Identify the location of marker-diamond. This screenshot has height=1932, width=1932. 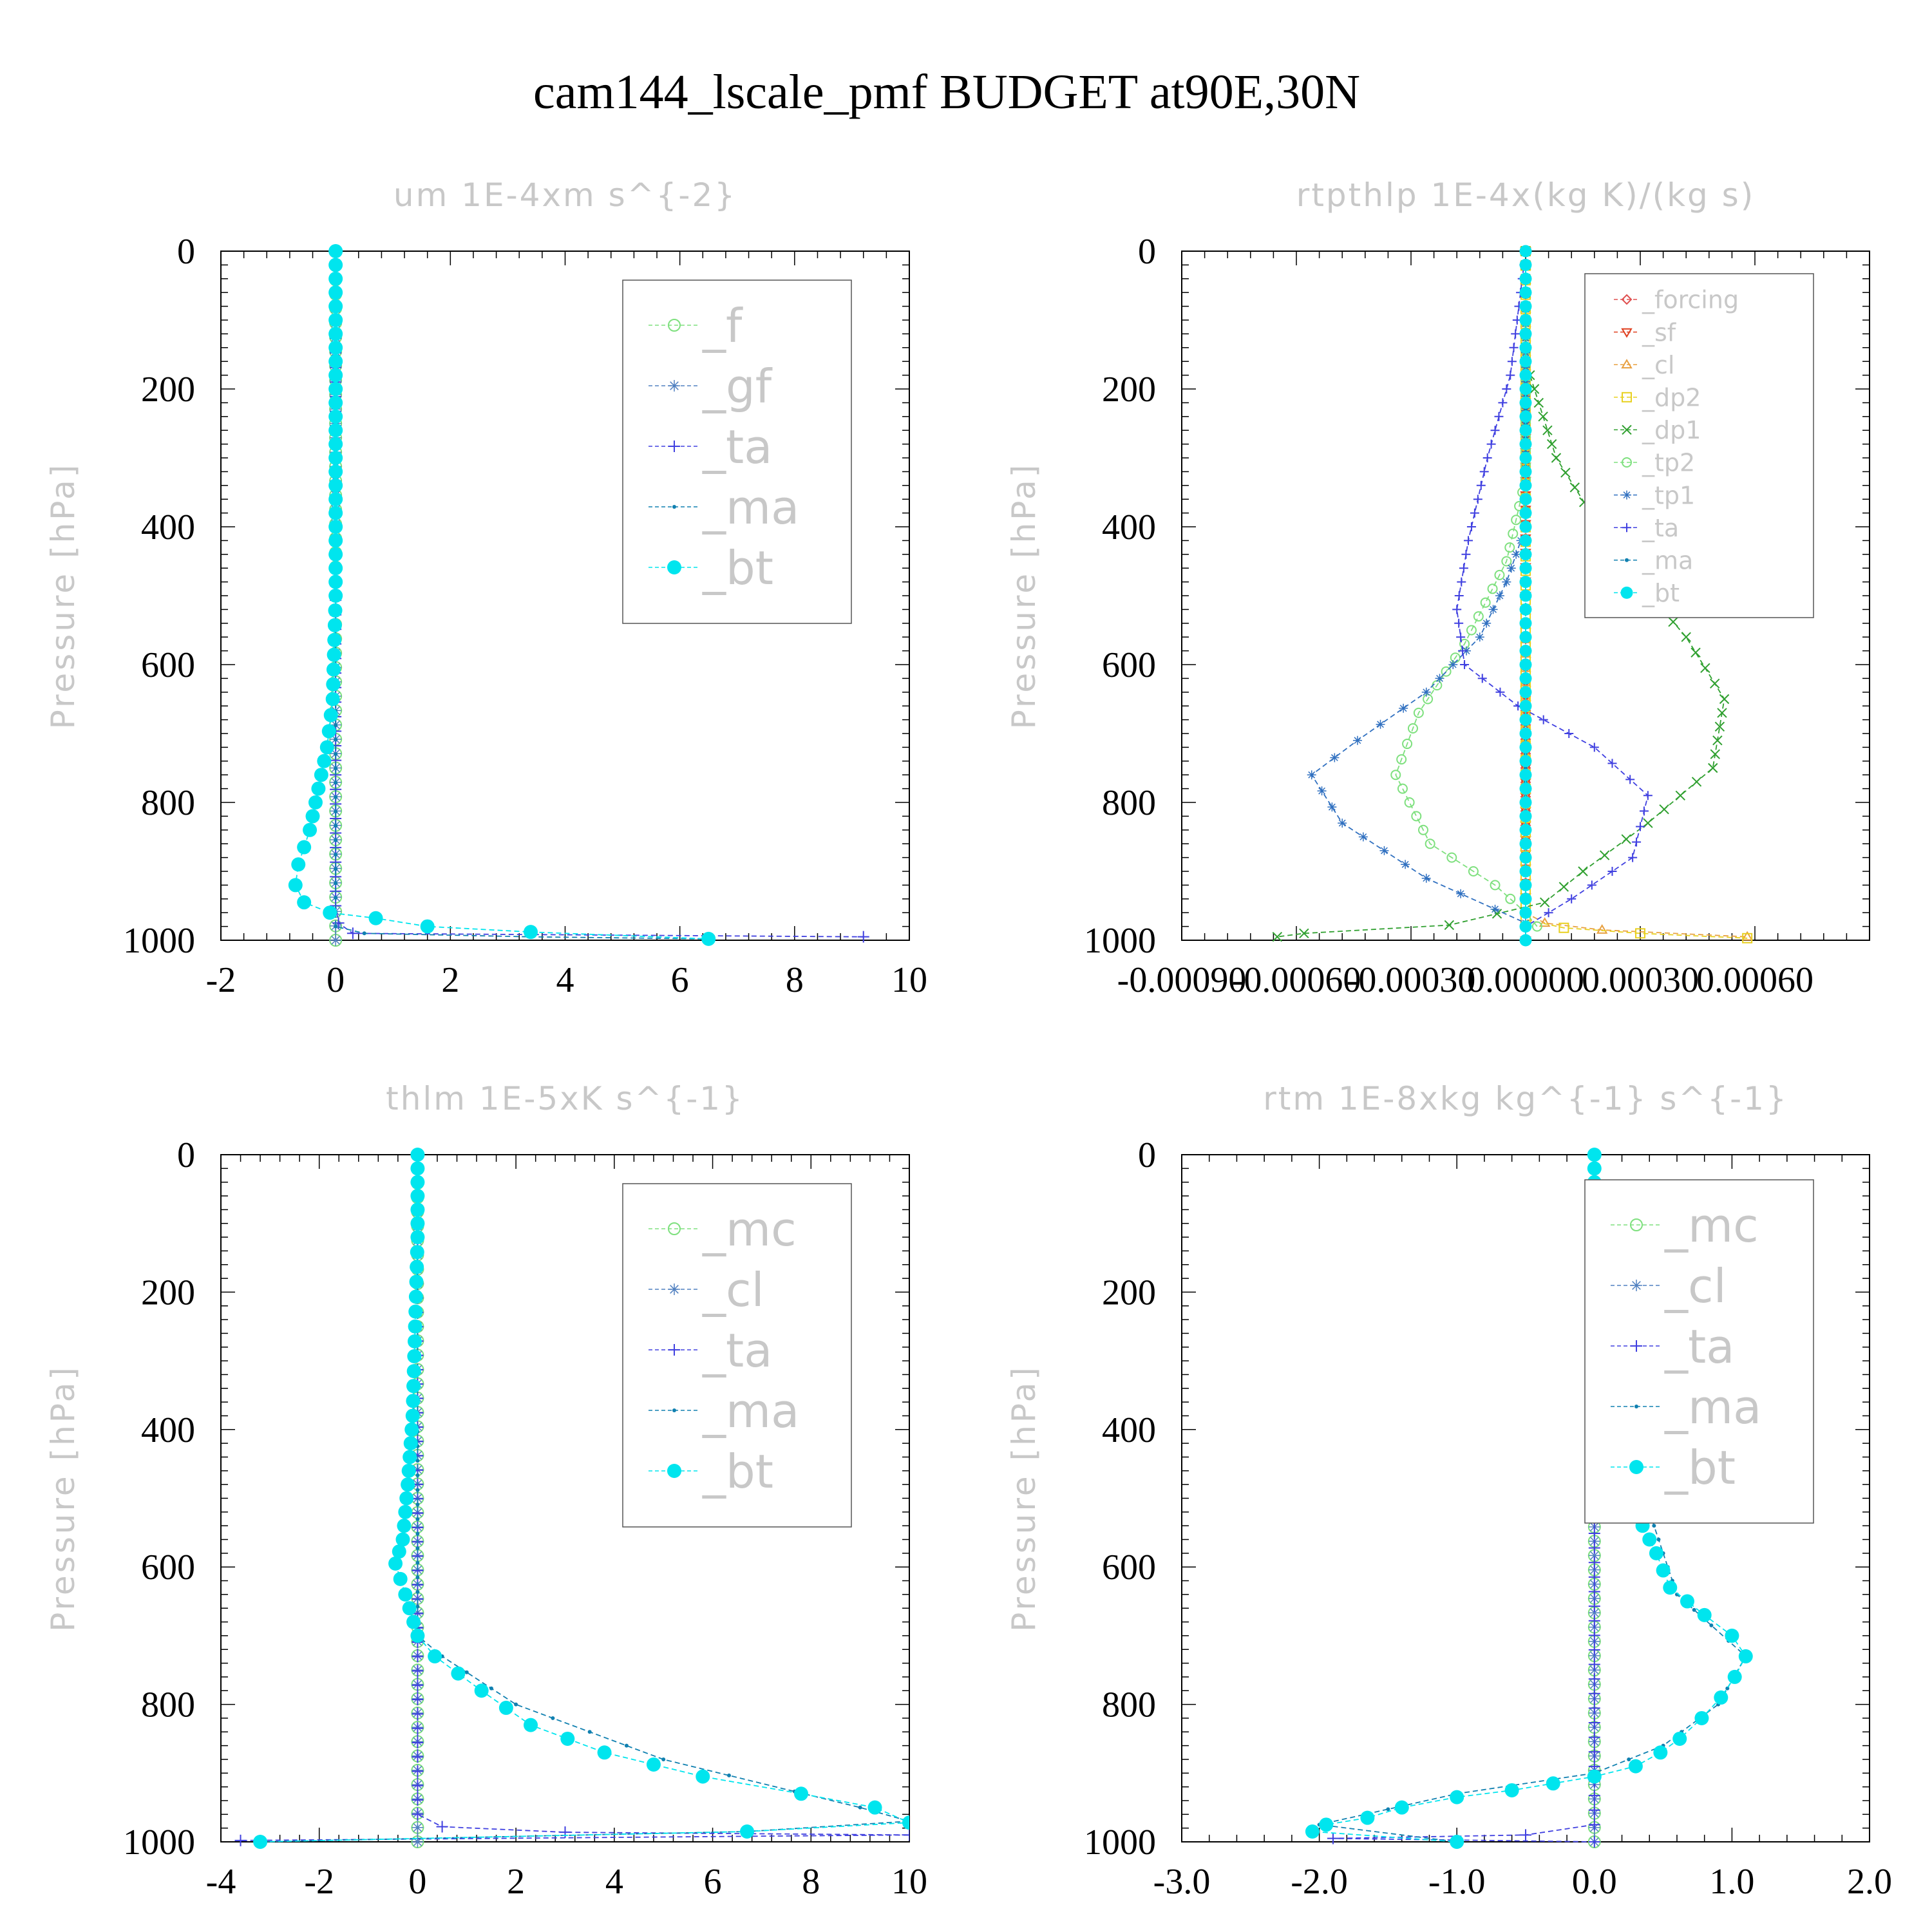
(1627, 299).